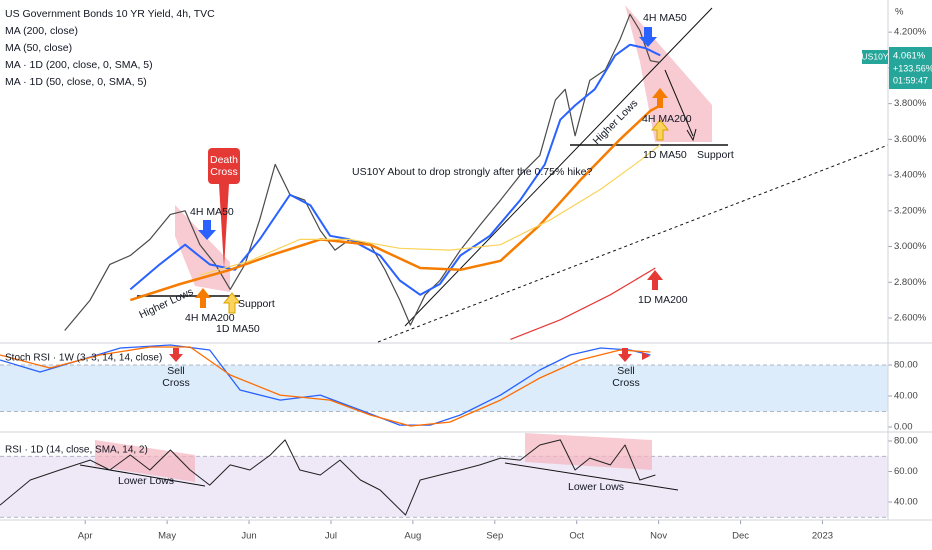  I want to click on legend-text: MA (50, close), so click(38, 48).